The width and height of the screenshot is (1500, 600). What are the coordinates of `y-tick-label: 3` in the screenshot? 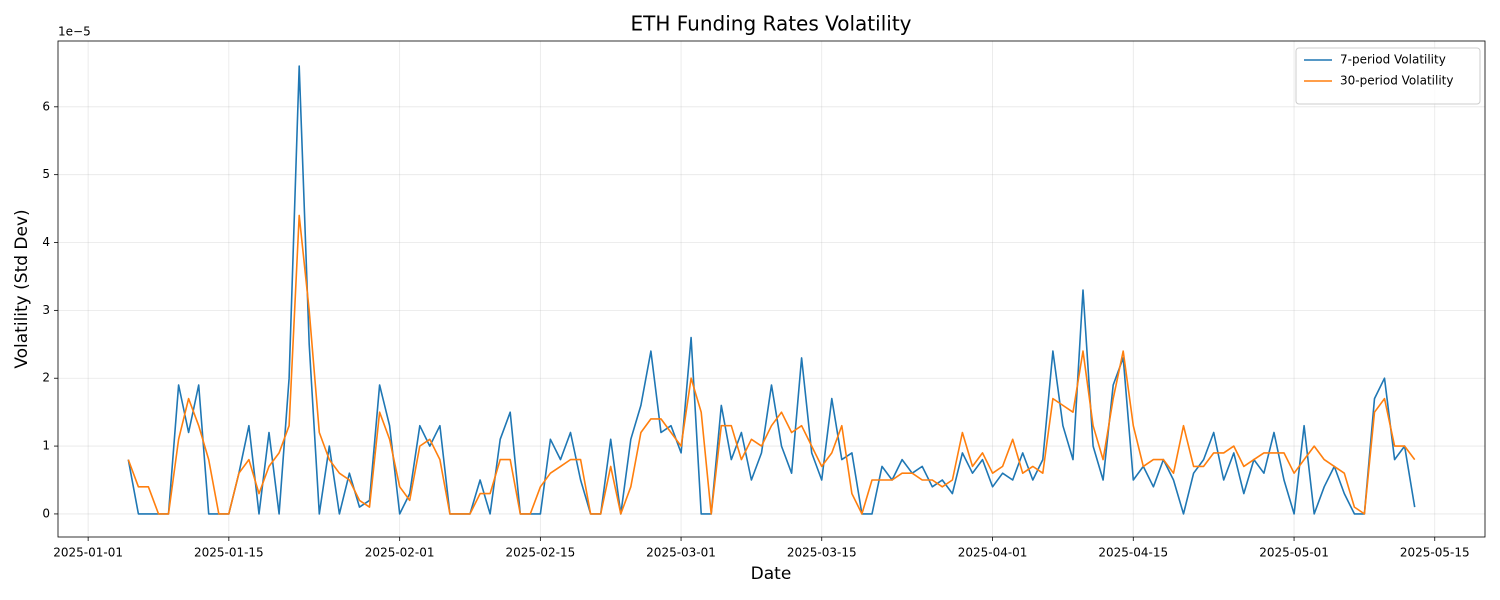 It's located at (46, 310).